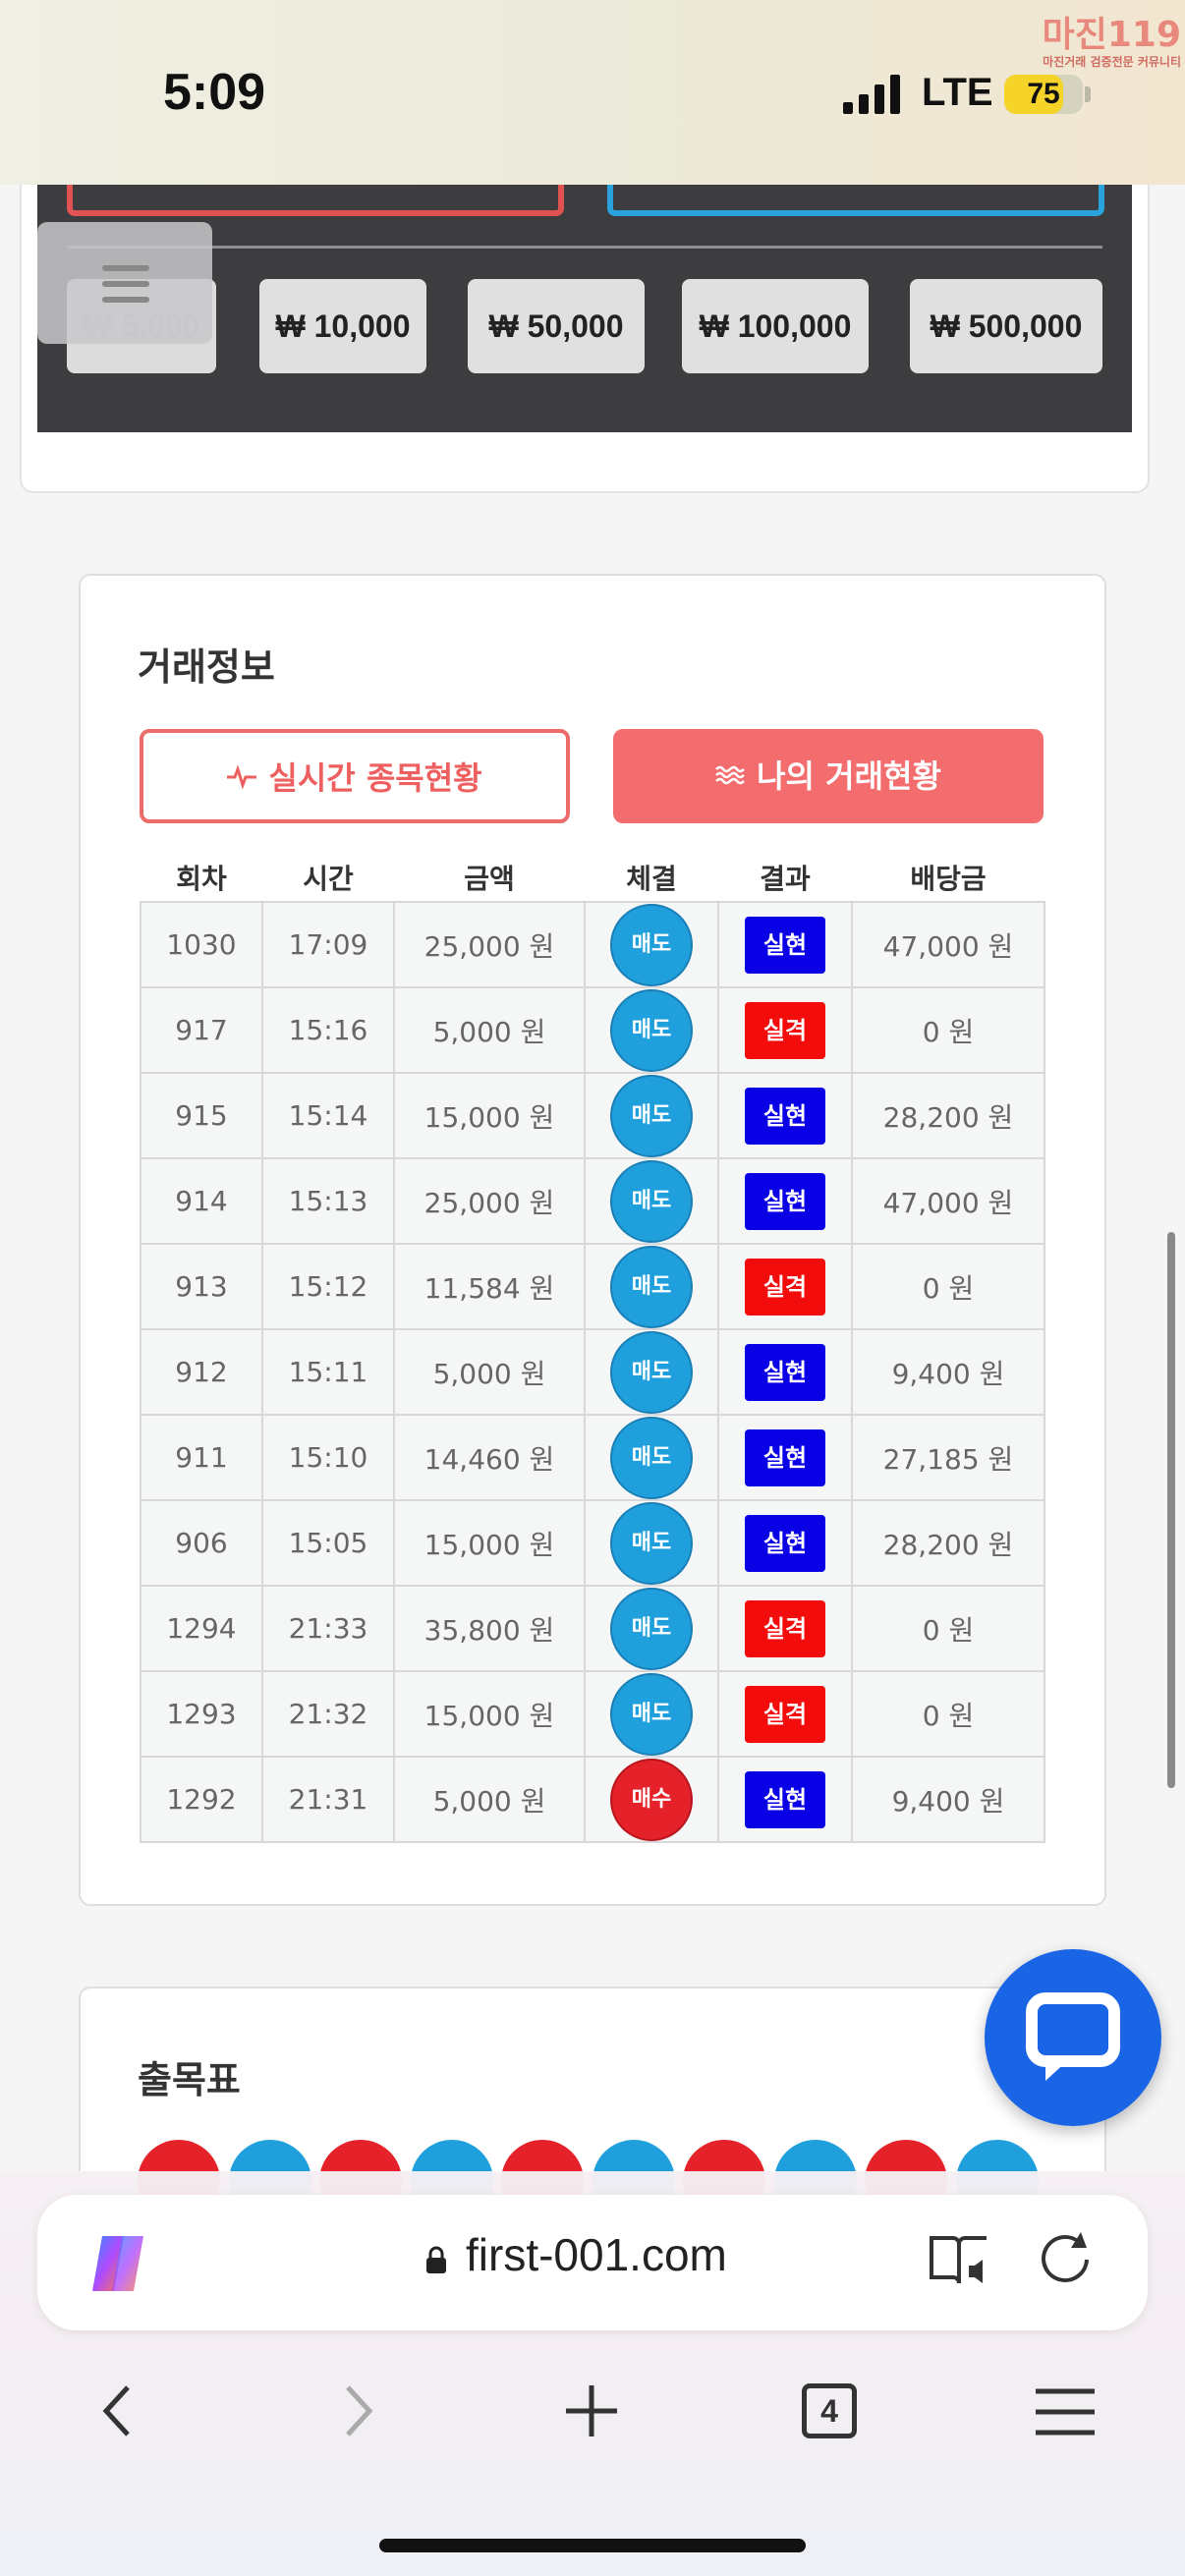 The height and width of the screenshot is (2576, 1185). I want to click on address-bar, so click(592, 2262).